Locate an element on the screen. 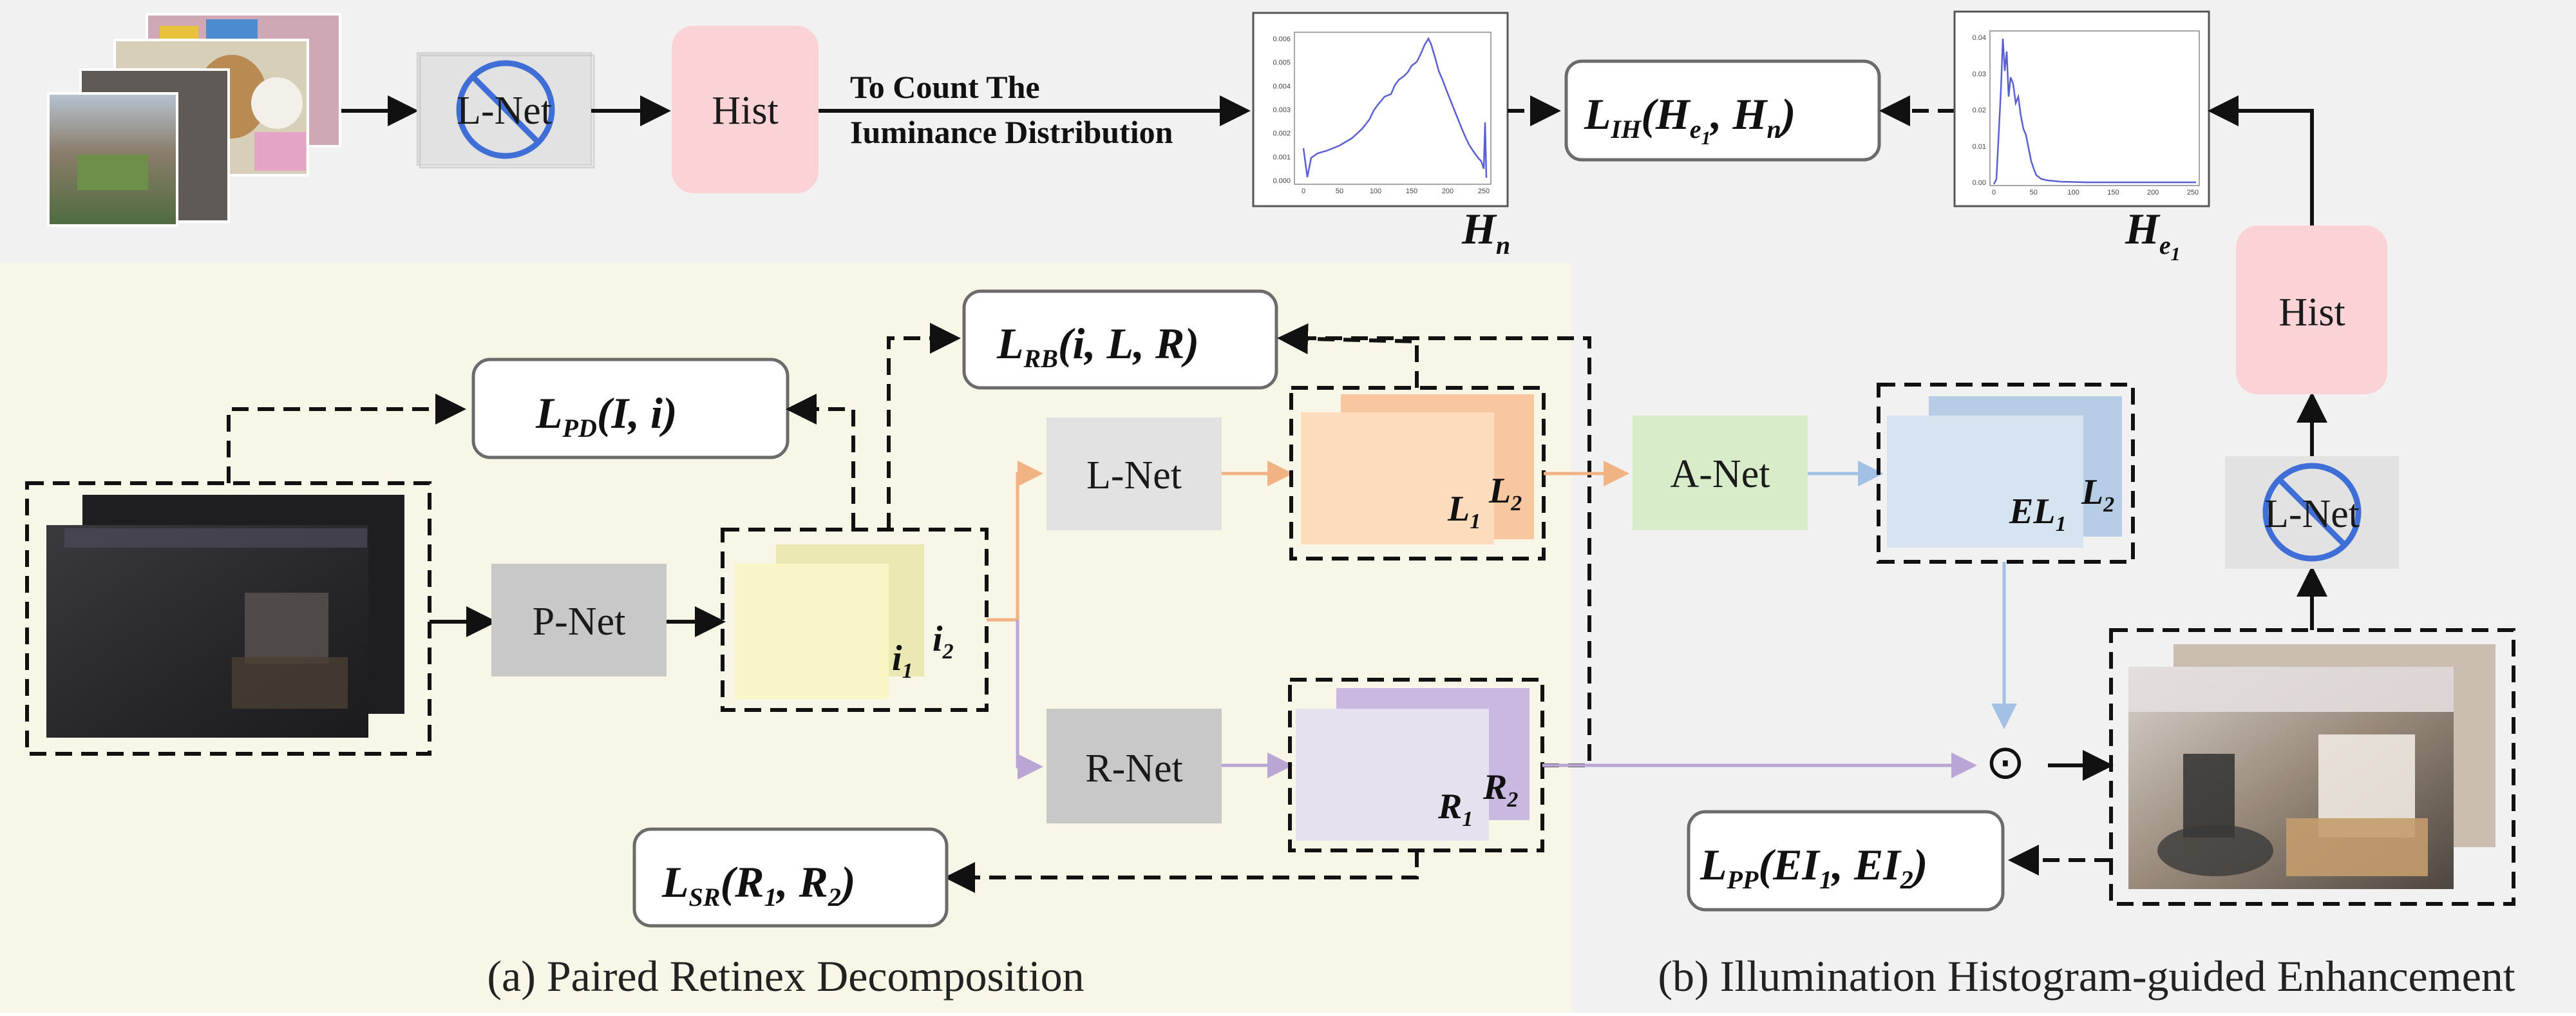 This screenshot has height=1016, width=2576. top-lnet-block: L-Net is located at coordinates (506, 110).